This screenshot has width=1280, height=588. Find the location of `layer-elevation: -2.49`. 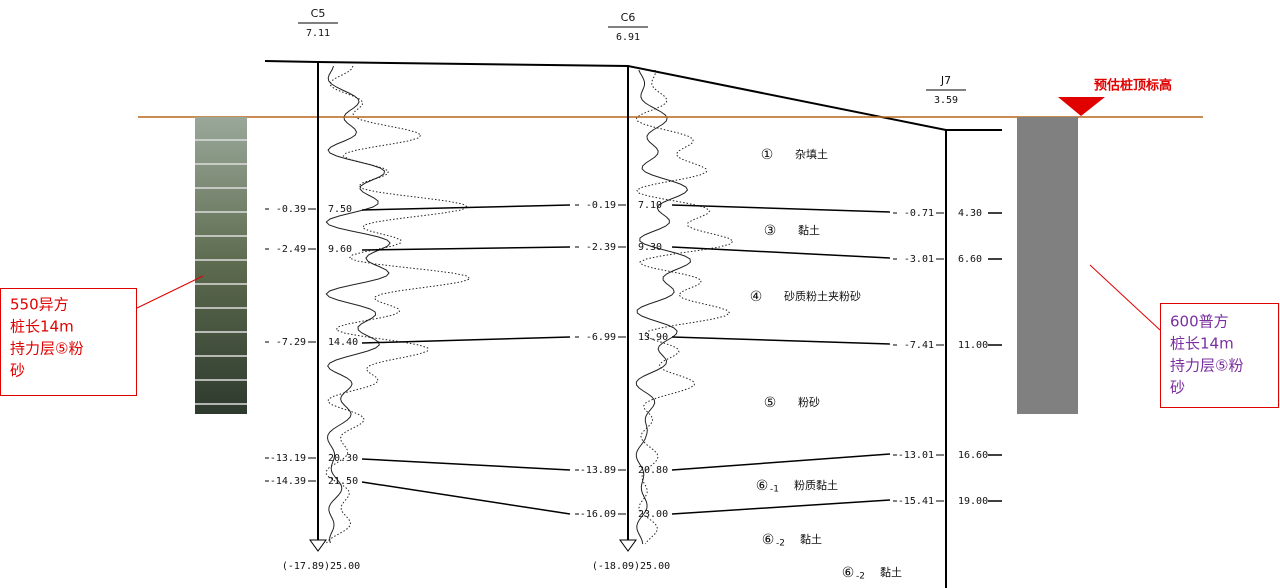

layer-elevation: -2.49 is located at coordinates (291, 249).